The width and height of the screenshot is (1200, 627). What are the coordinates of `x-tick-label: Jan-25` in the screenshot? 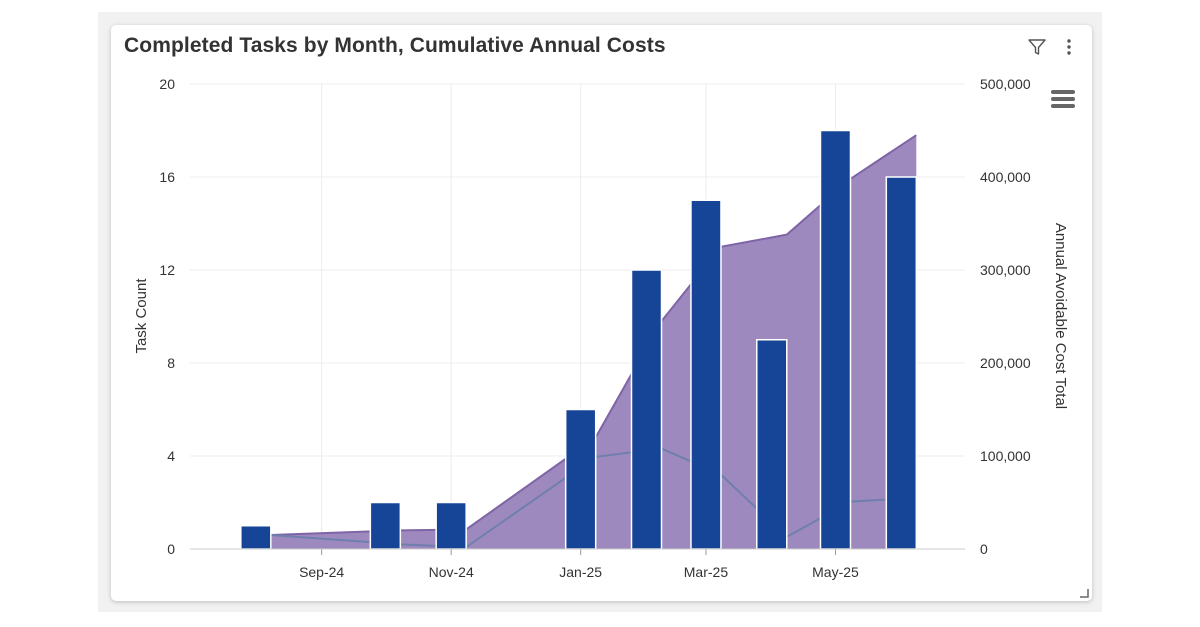 It's located at (580, 572).